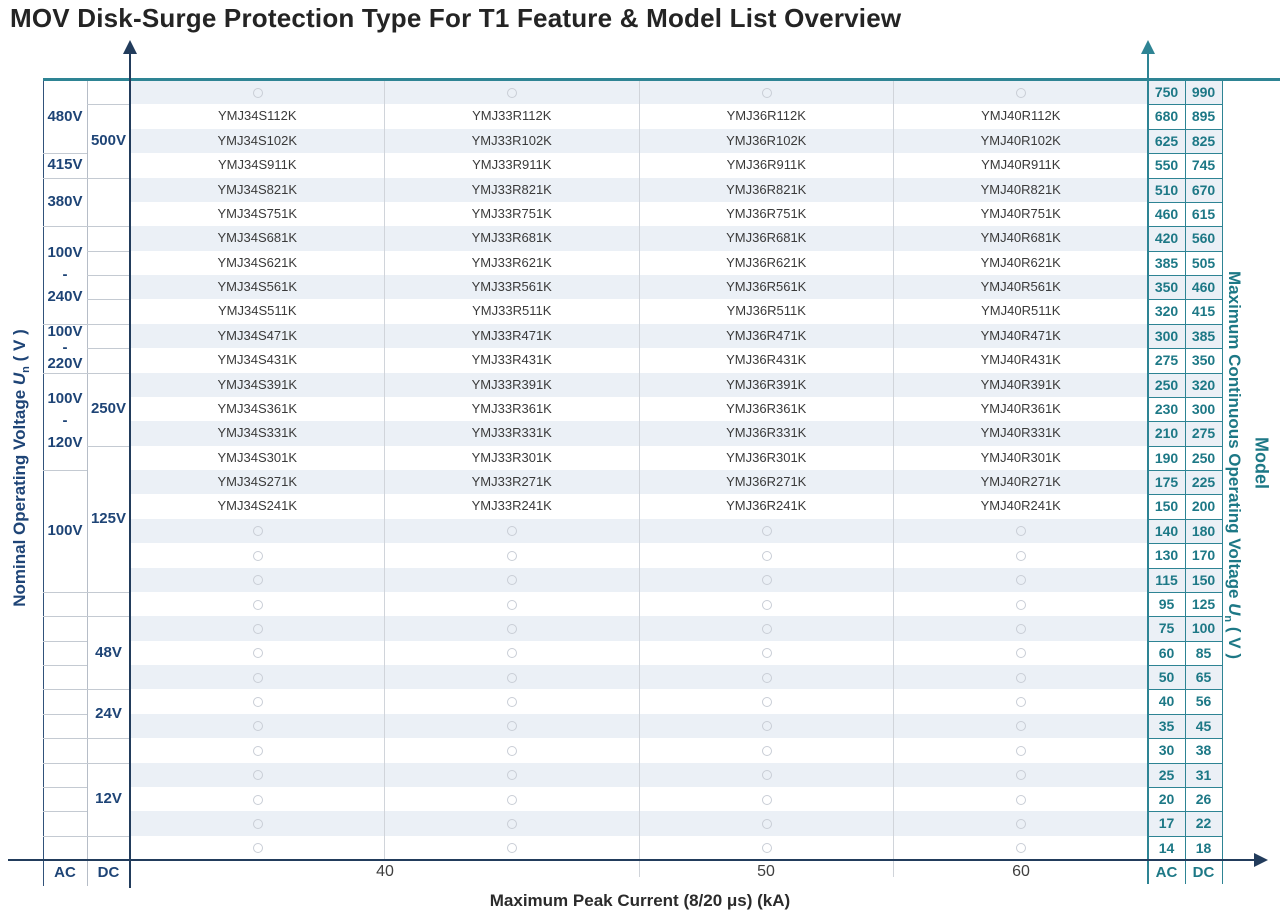 The width and height of the screenshot is (1280, 920). I want to click on model-cell: YMJ40R102K, so click(1020, 140).